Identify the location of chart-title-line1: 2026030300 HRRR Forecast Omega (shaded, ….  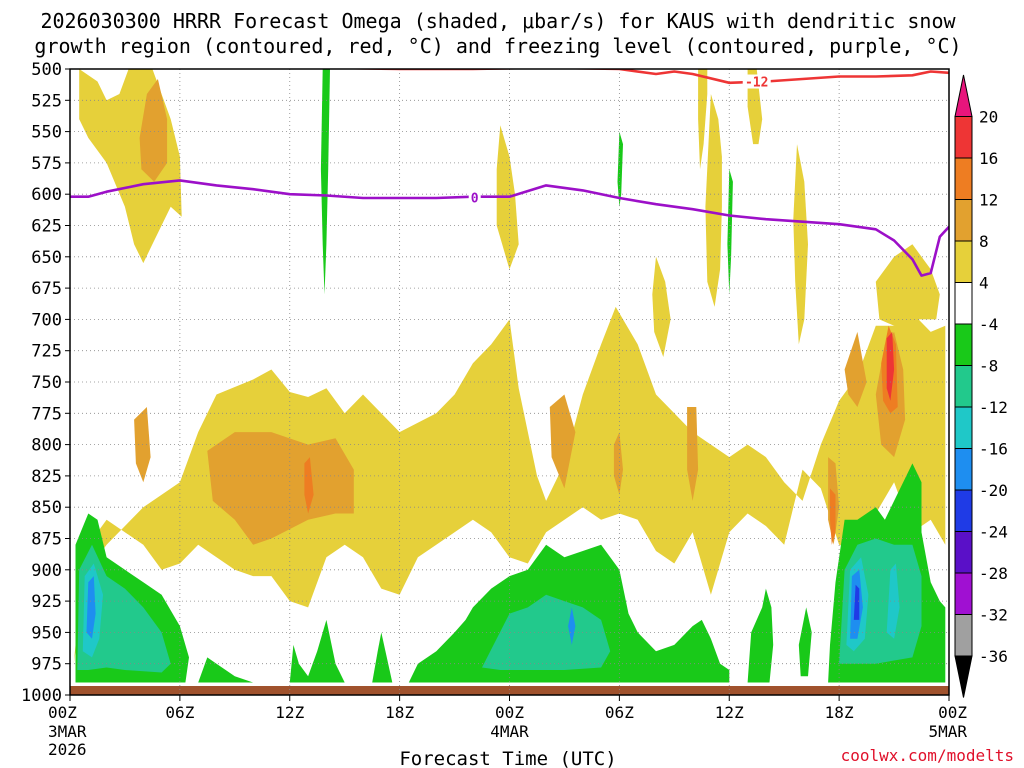
(498, 21).